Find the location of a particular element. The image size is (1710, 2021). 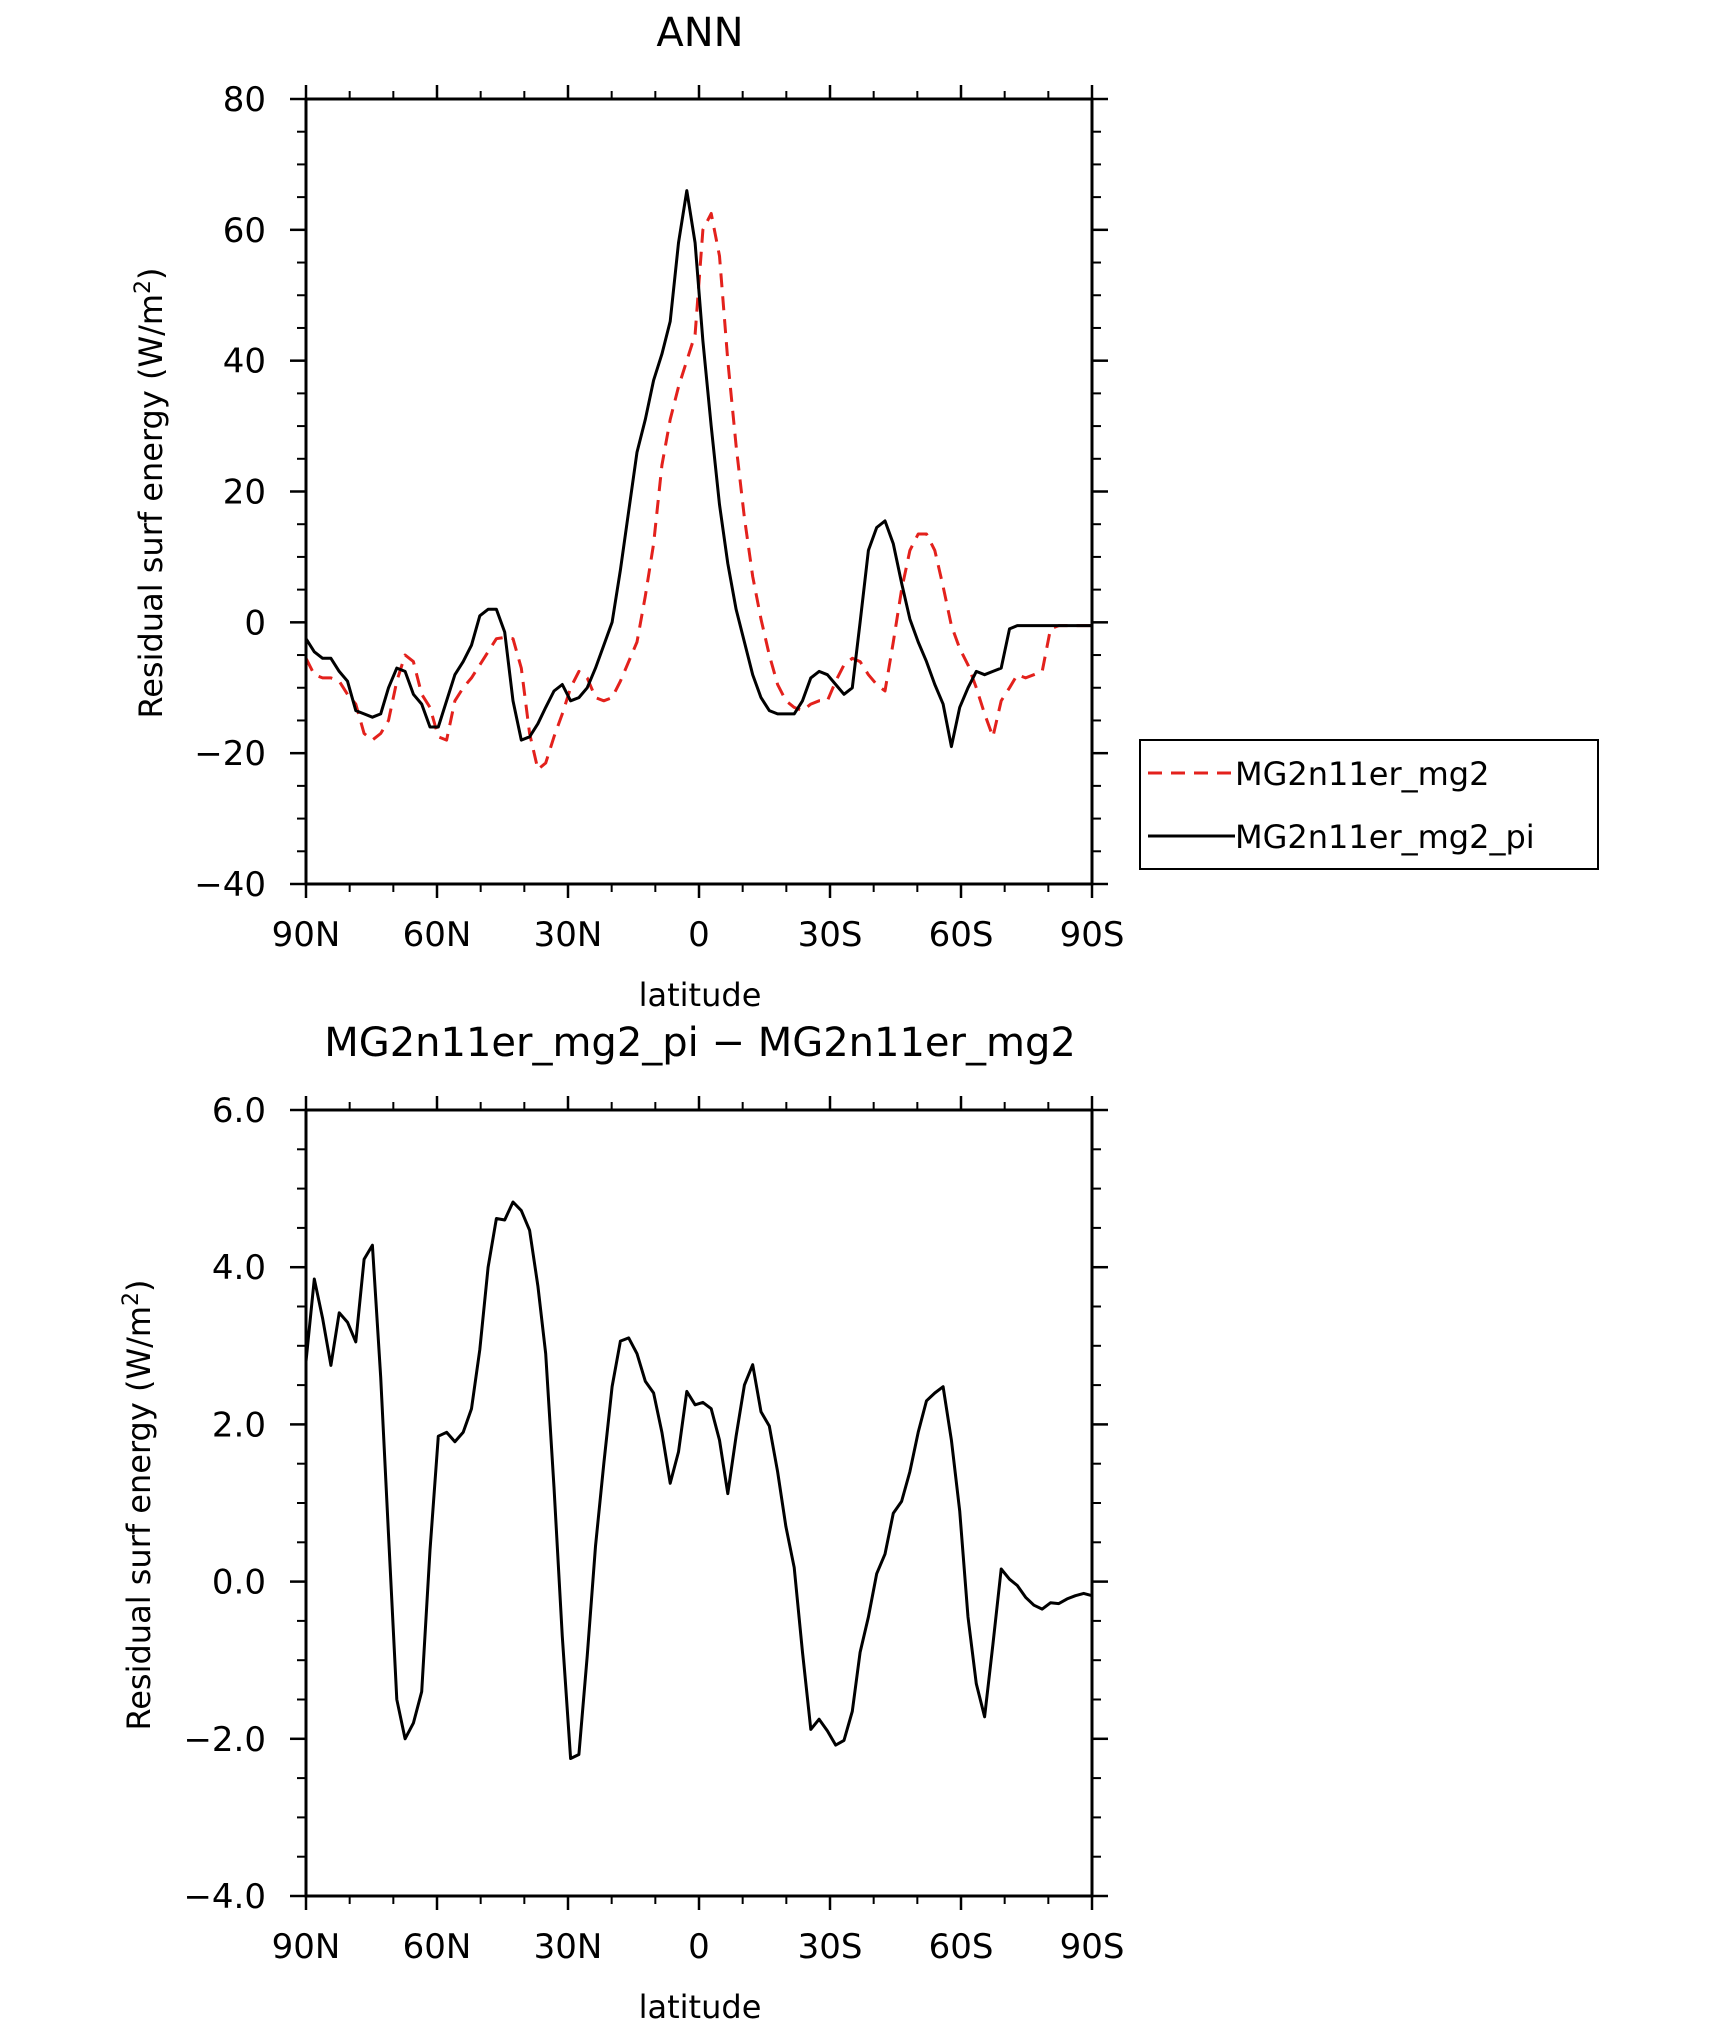

legend: MG2n11er_mg2 MG2n11er_mg2_pi is located at coordinates (1369, 804).